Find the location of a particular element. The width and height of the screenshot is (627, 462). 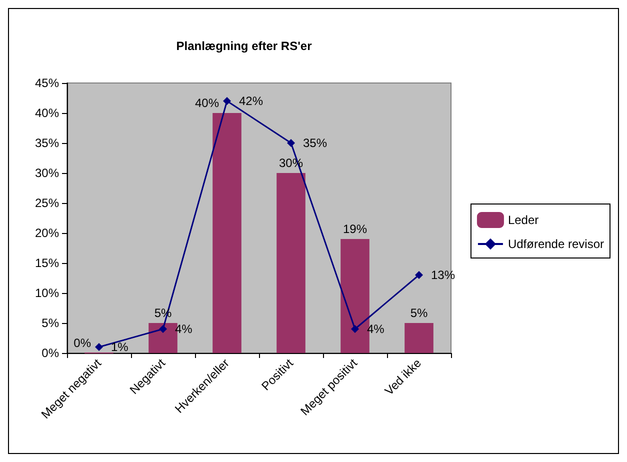

chart-title: Planlægning efter RS'er is located at coordinates (244, 46).